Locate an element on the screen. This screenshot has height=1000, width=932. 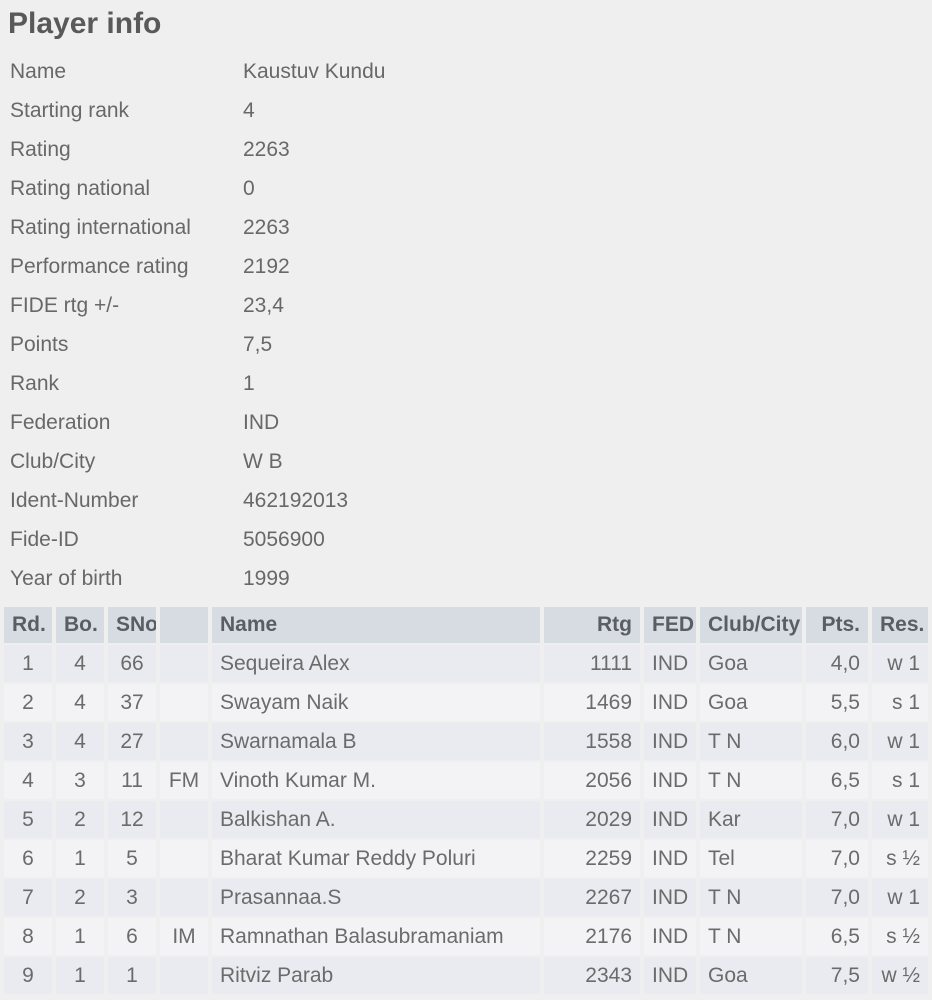
info-label: Rating national is located at coordinates (80, 188).